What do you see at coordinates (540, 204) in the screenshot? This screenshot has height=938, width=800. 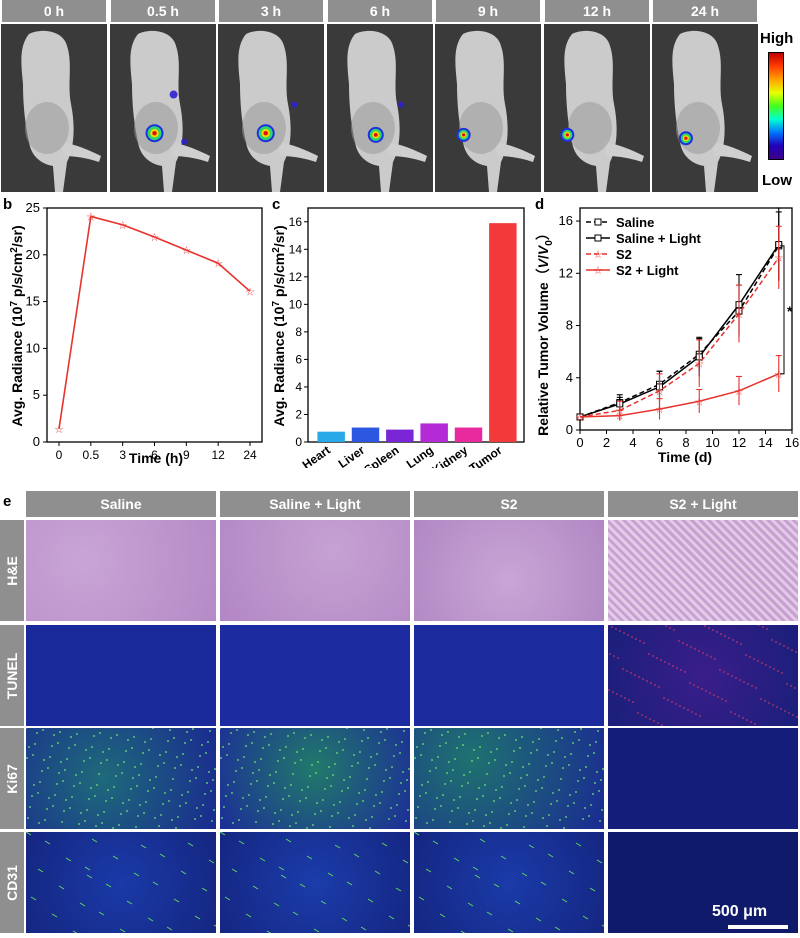 I see `panel-d-letter: d` at bounding box center [540, 204].